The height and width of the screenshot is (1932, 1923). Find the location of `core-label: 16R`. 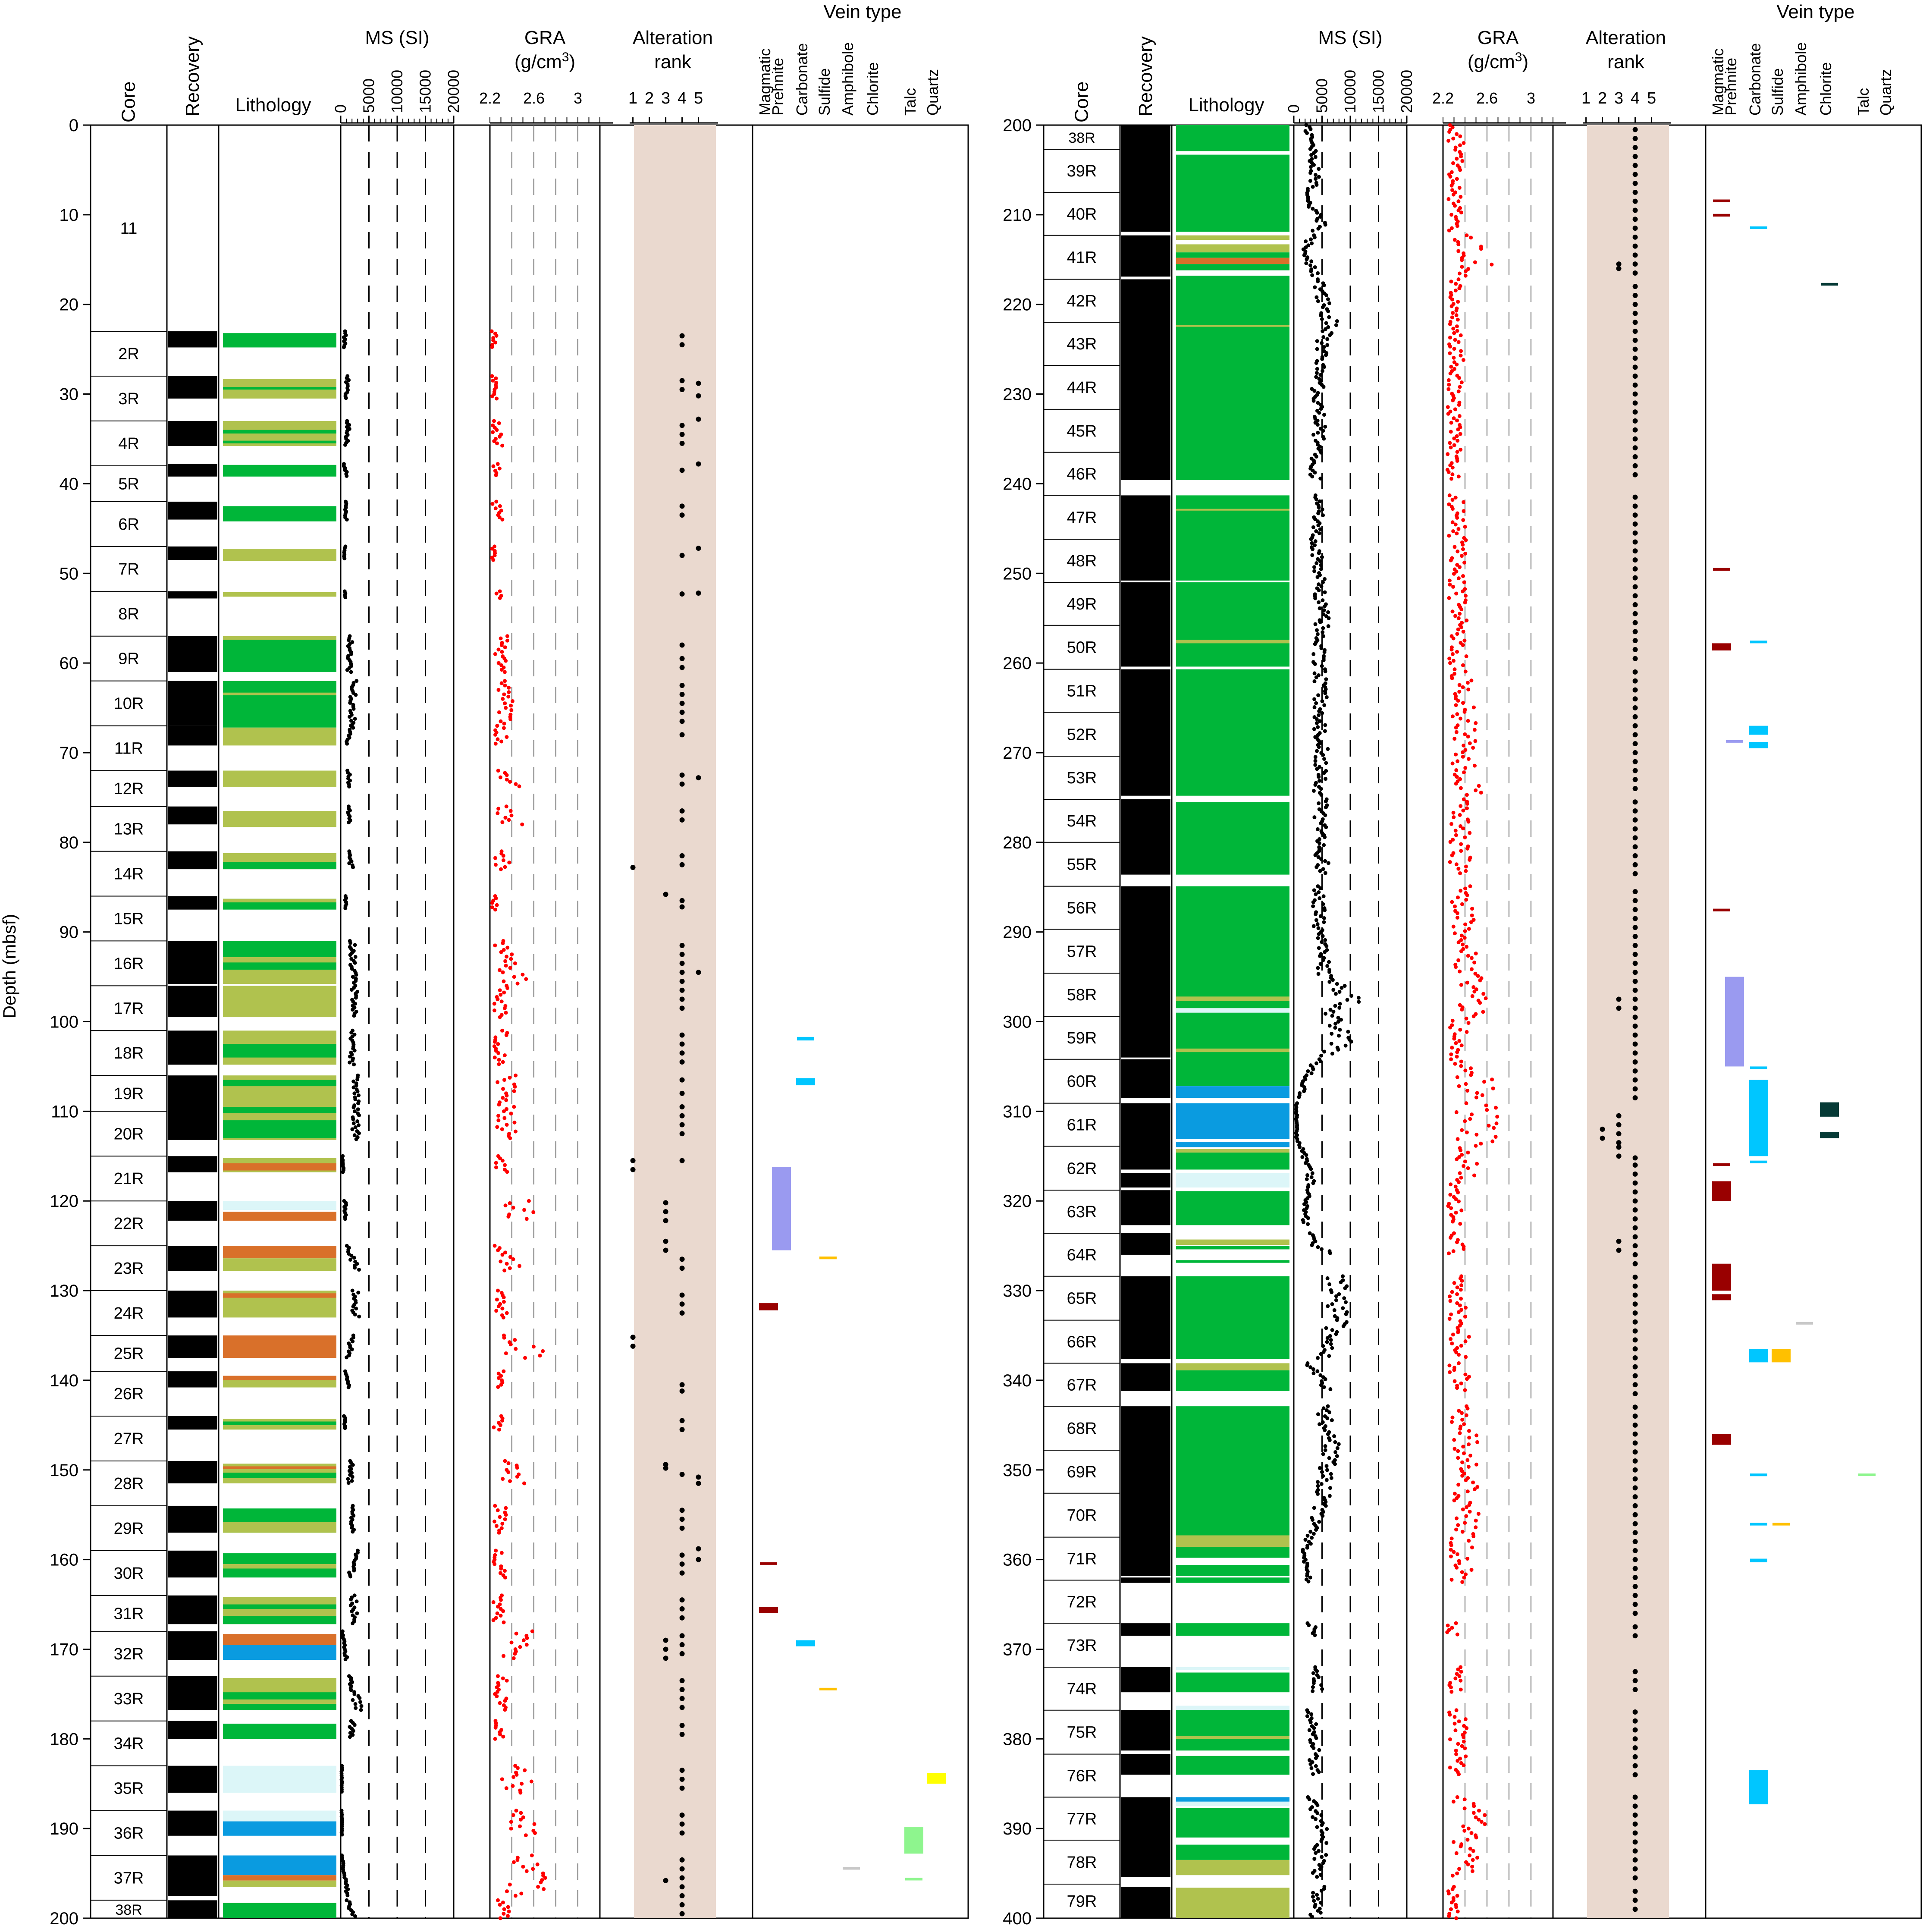

core-label: 16R is located at coordinates (129, 964).